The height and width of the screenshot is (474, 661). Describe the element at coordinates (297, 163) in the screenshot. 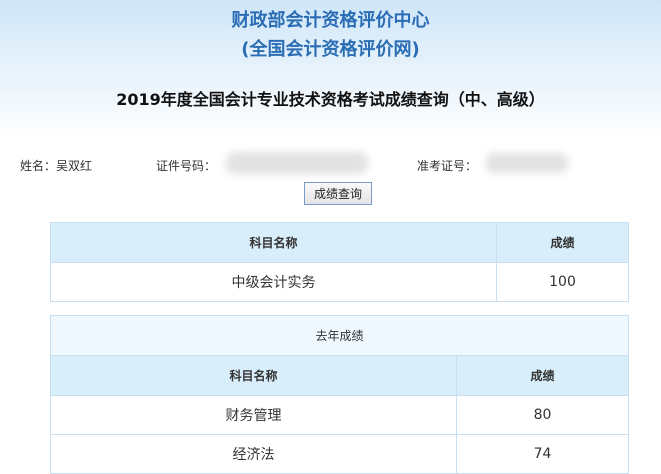

I see `id-value-redacted` at that location.